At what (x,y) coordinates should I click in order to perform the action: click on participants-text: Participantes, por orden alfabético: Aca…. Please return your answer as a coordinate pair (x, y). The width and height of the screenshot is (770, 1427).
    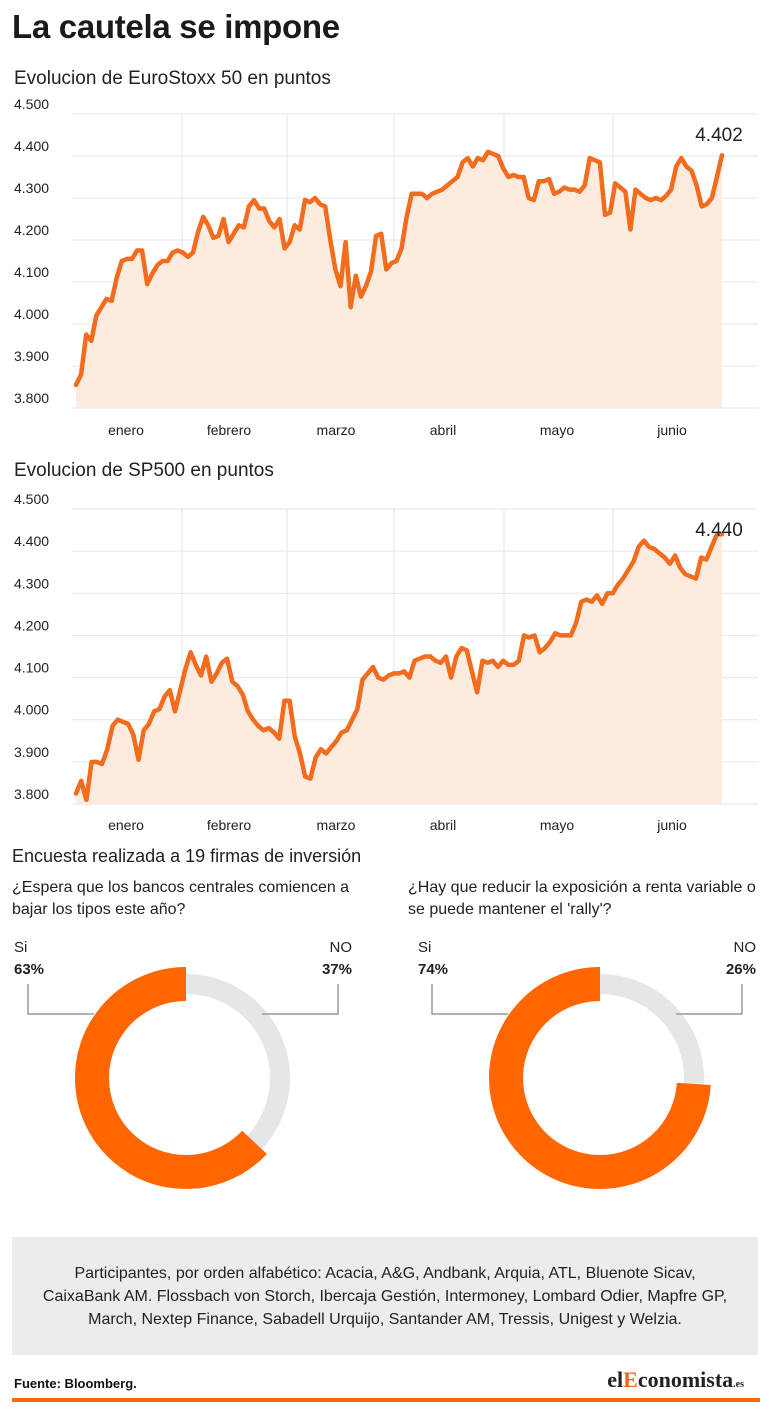
    Looking at the image, I should click on (385, 1296).